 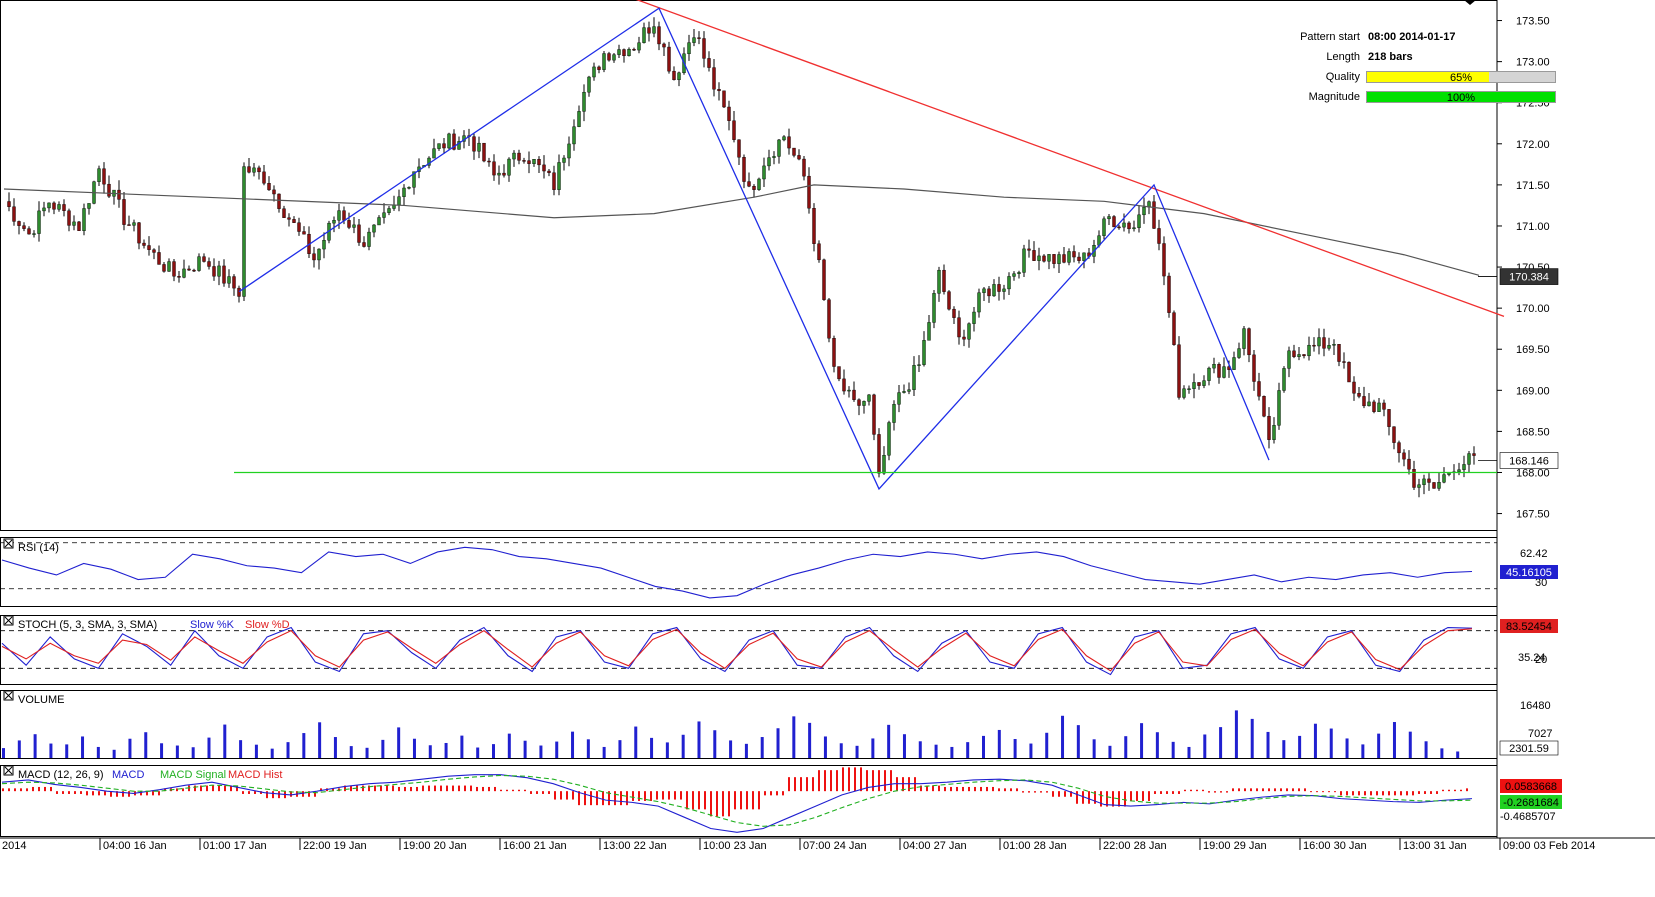 I want to click on x-axis-label: 10:00 23 Jan, so click(x=735, y=846).